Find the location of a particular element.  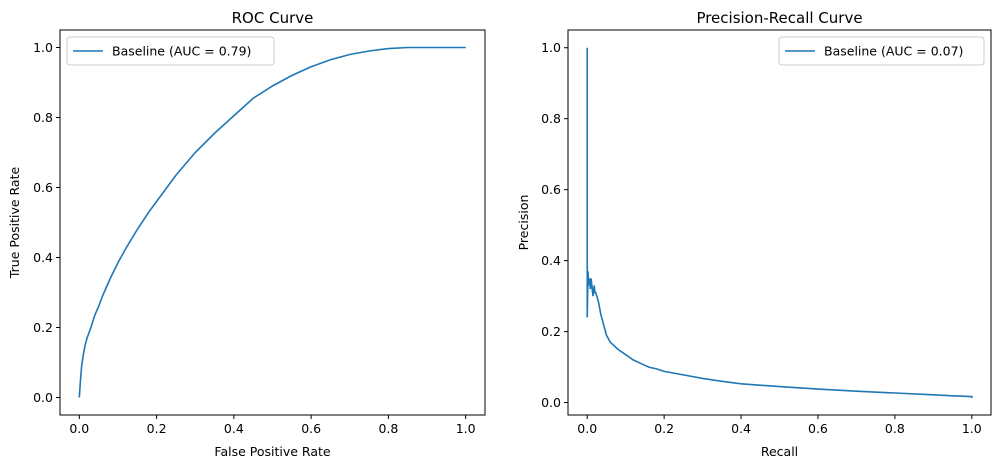

roc-x-tick-label: 1.0 is located at coordinates (466, 428).